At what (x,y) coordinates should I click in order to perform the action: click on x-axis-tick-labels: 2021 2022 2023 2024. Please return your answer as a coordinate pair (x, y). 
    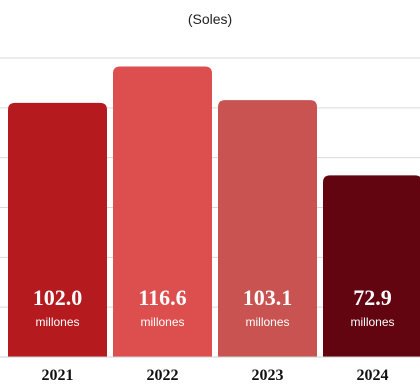
    Looking at the image, I should click on (215, 375).